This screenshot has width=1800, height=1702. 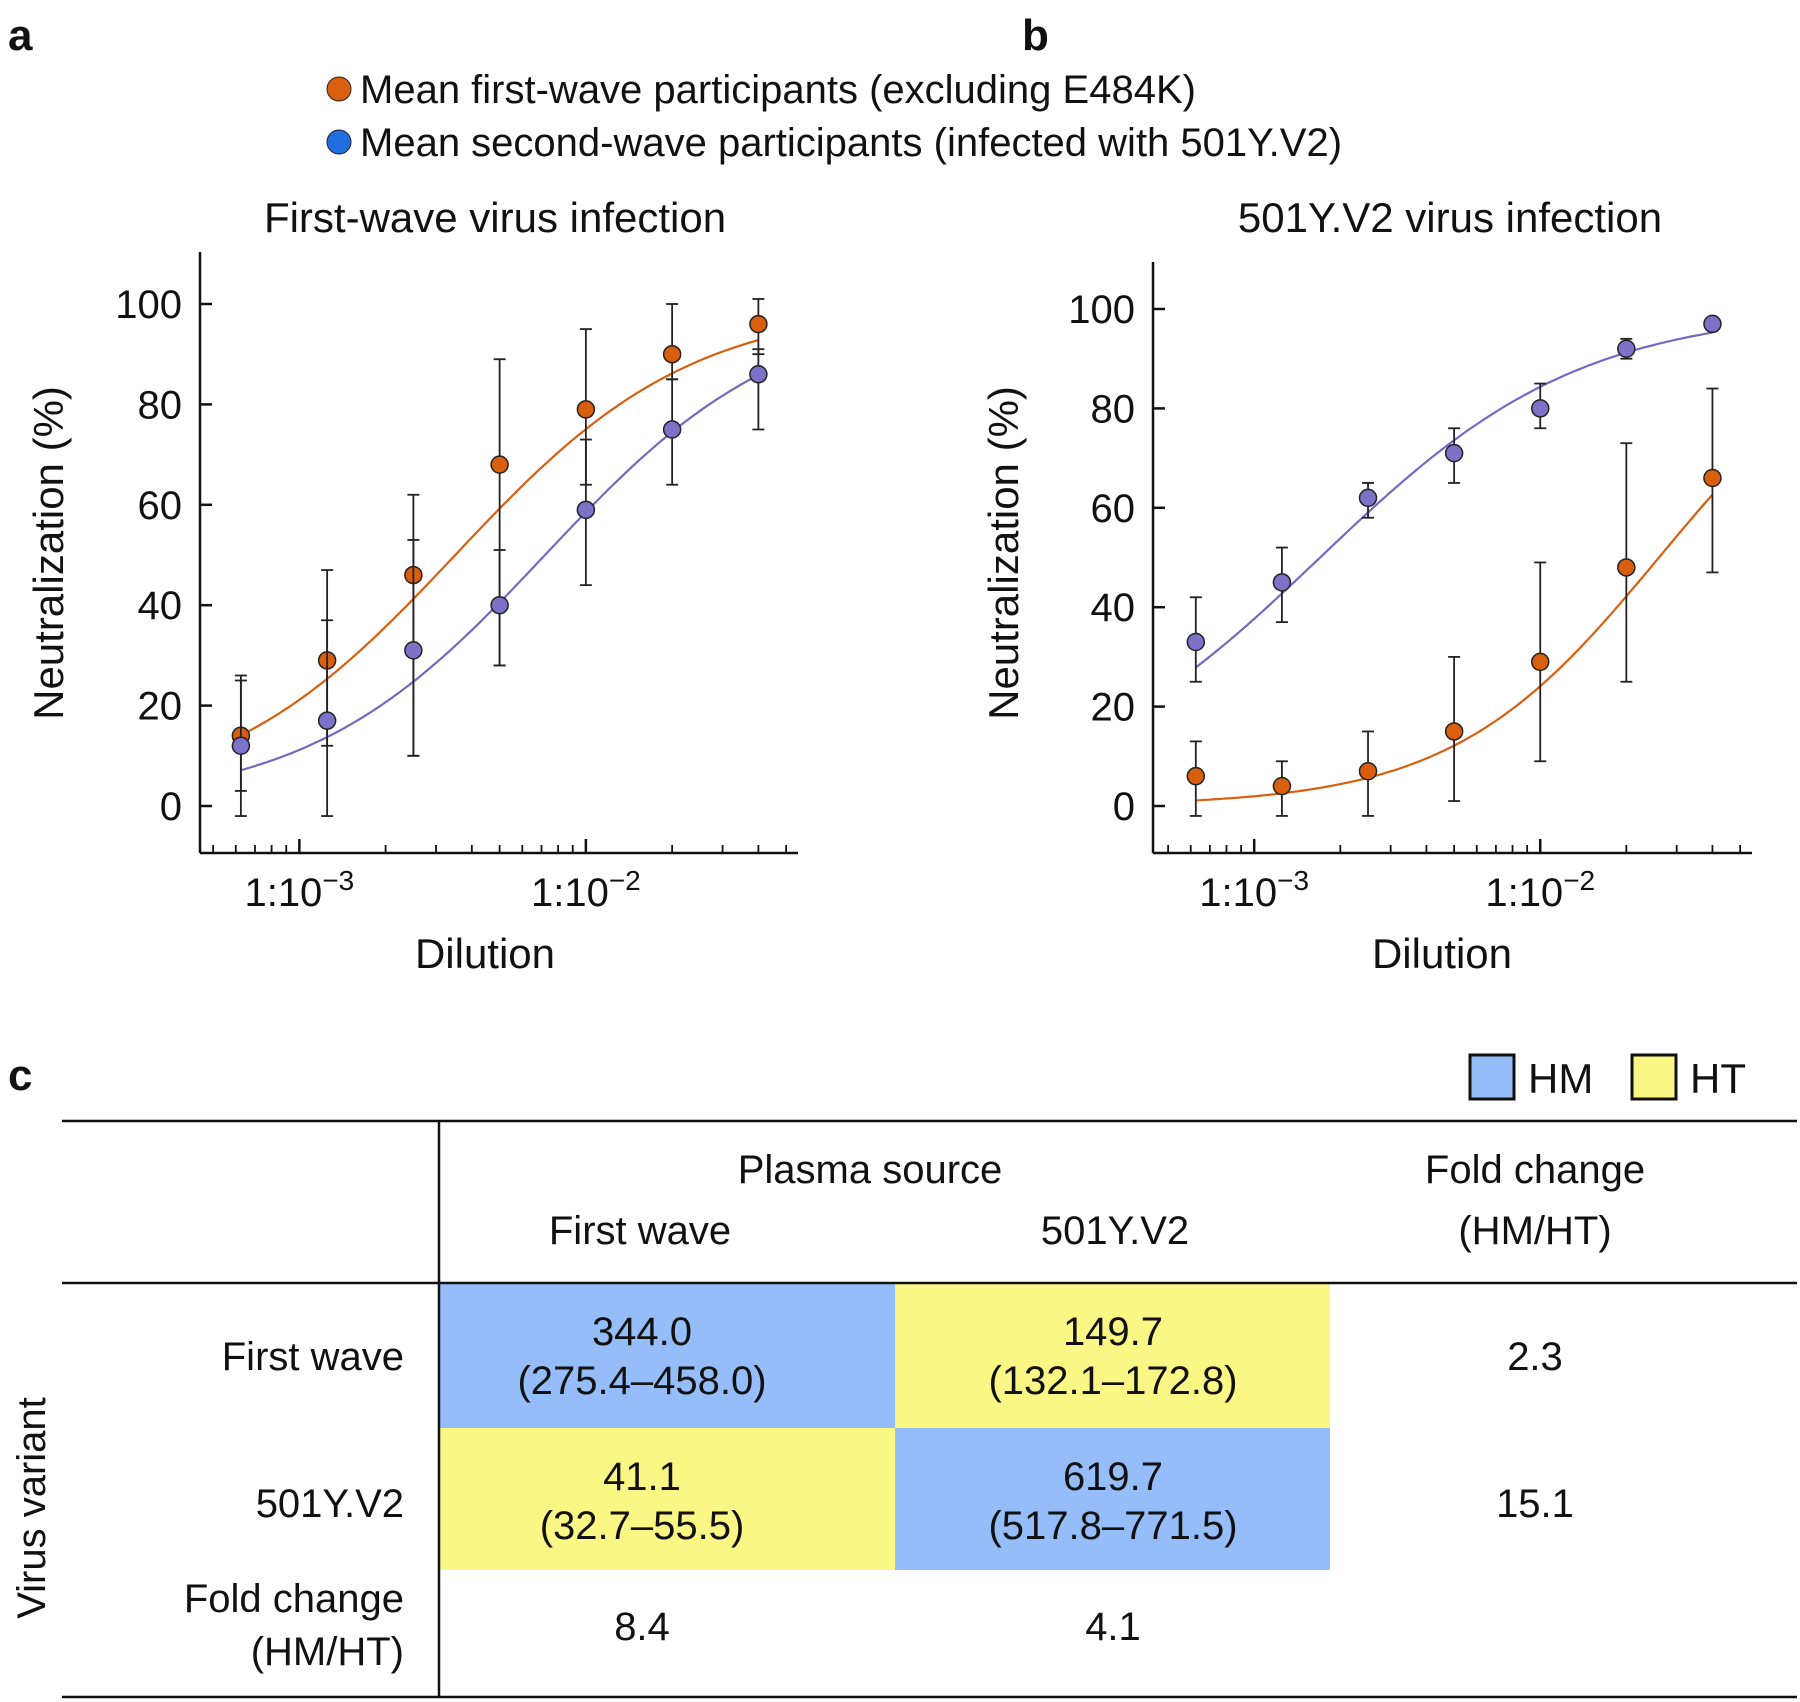 What do you see at coordinates (330, 1504) in the screenshot?
I see `row-label-501y-v2: 501Y.V2` at bounding box center [330, 1504].